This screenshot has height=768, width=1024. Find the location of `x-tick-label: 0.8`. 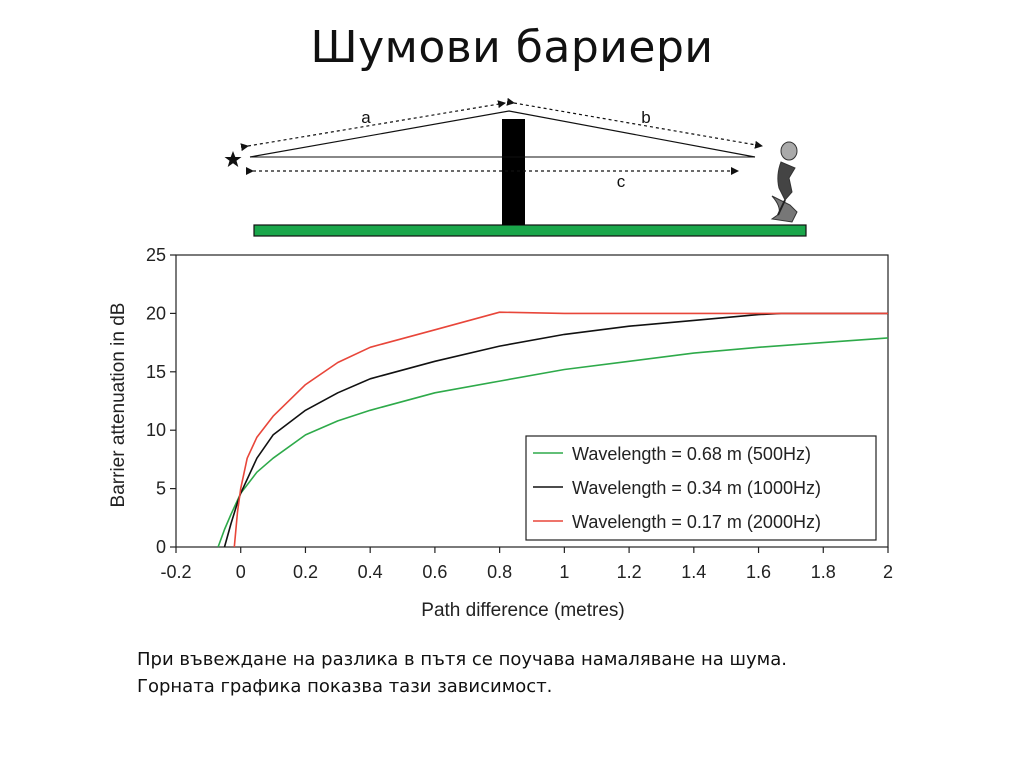

x-tick-label: 0.8 is located at coordinates (499, 572).